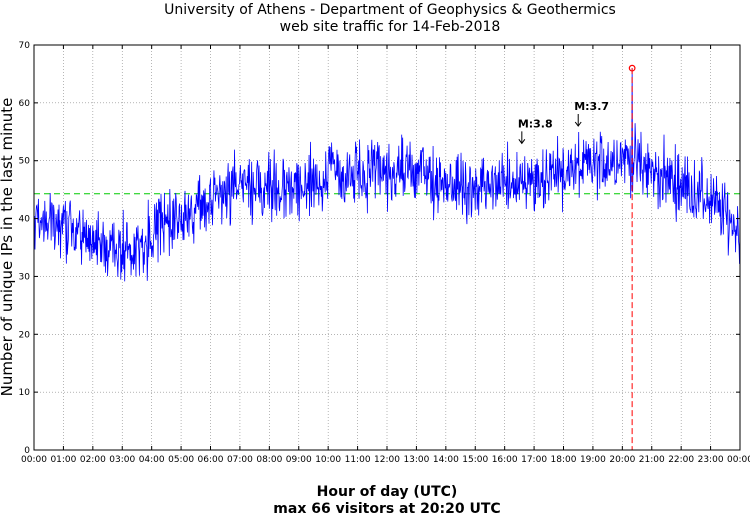 Image resolution: width=750 pixels, height=515 pixels. Describe the element at coordinates (622, 460) in the screenshot. I see `x-tick-label: 20:00` at that location.